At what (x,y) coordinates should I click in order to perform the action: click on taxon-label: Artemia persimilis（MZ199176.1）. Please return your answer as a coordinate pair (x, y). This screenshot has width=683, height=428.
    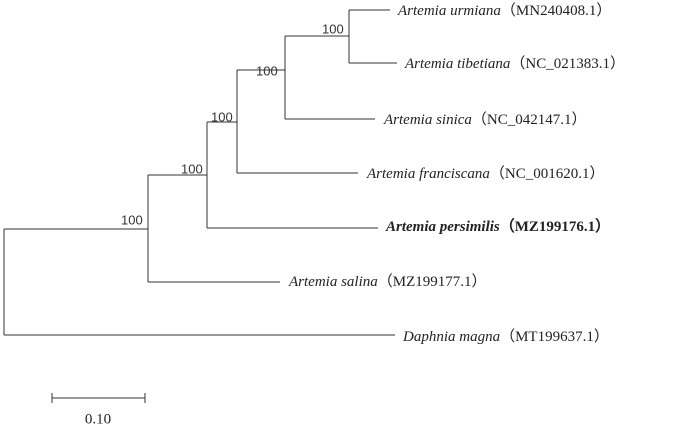
    Looking at the image, I should click on (497, 226).